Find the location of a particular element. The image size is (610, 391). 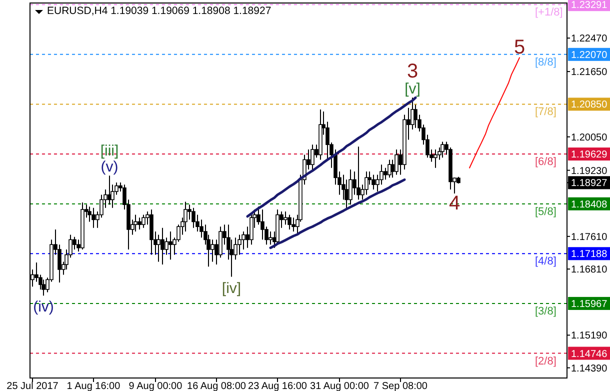

annotation: [2/8] is located at coordinates (545, 361).